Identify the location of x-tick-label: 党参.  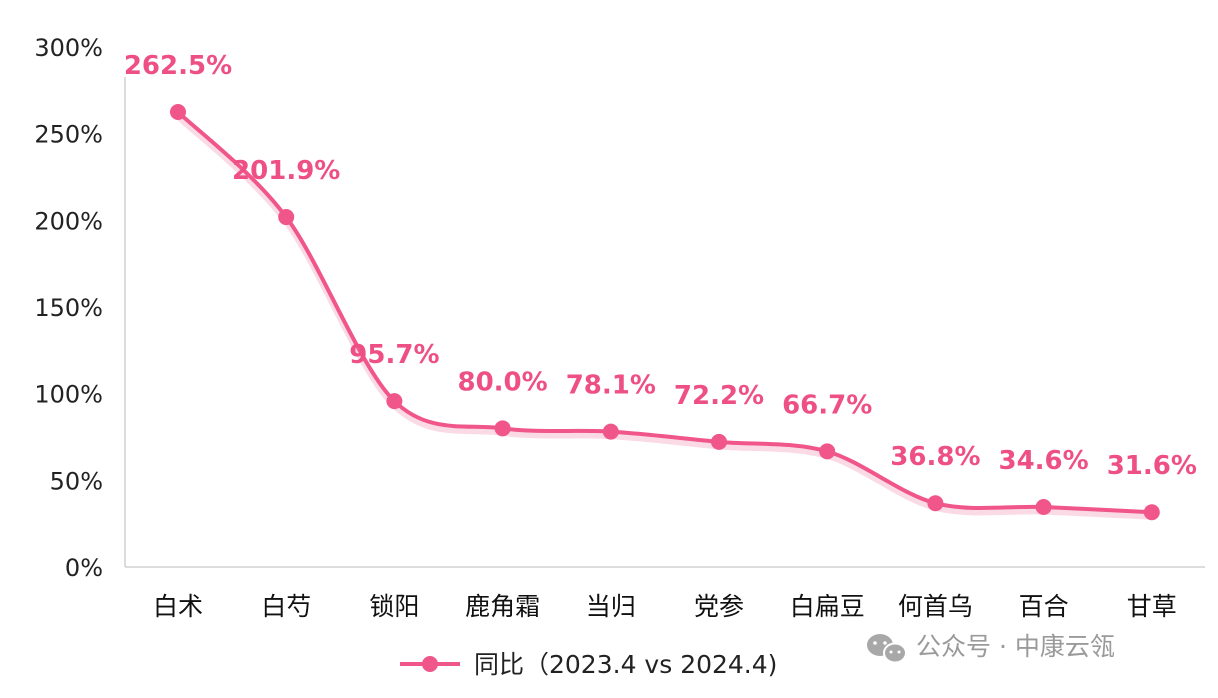
(719, 606).